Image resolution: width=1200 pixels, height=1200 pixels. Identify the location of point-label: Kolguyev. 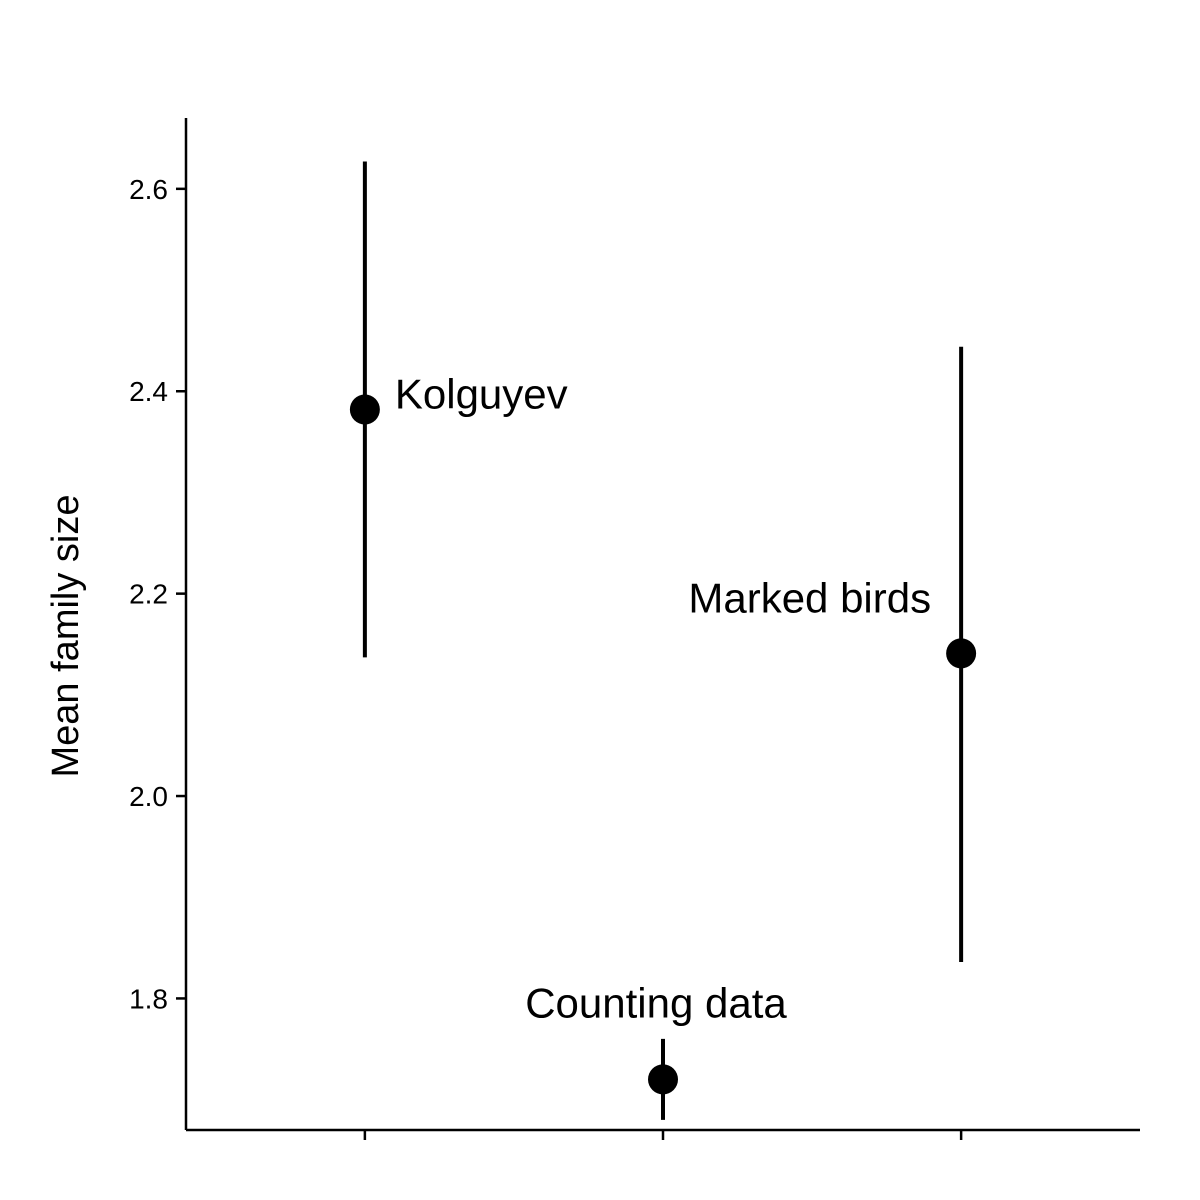
(481, 393).